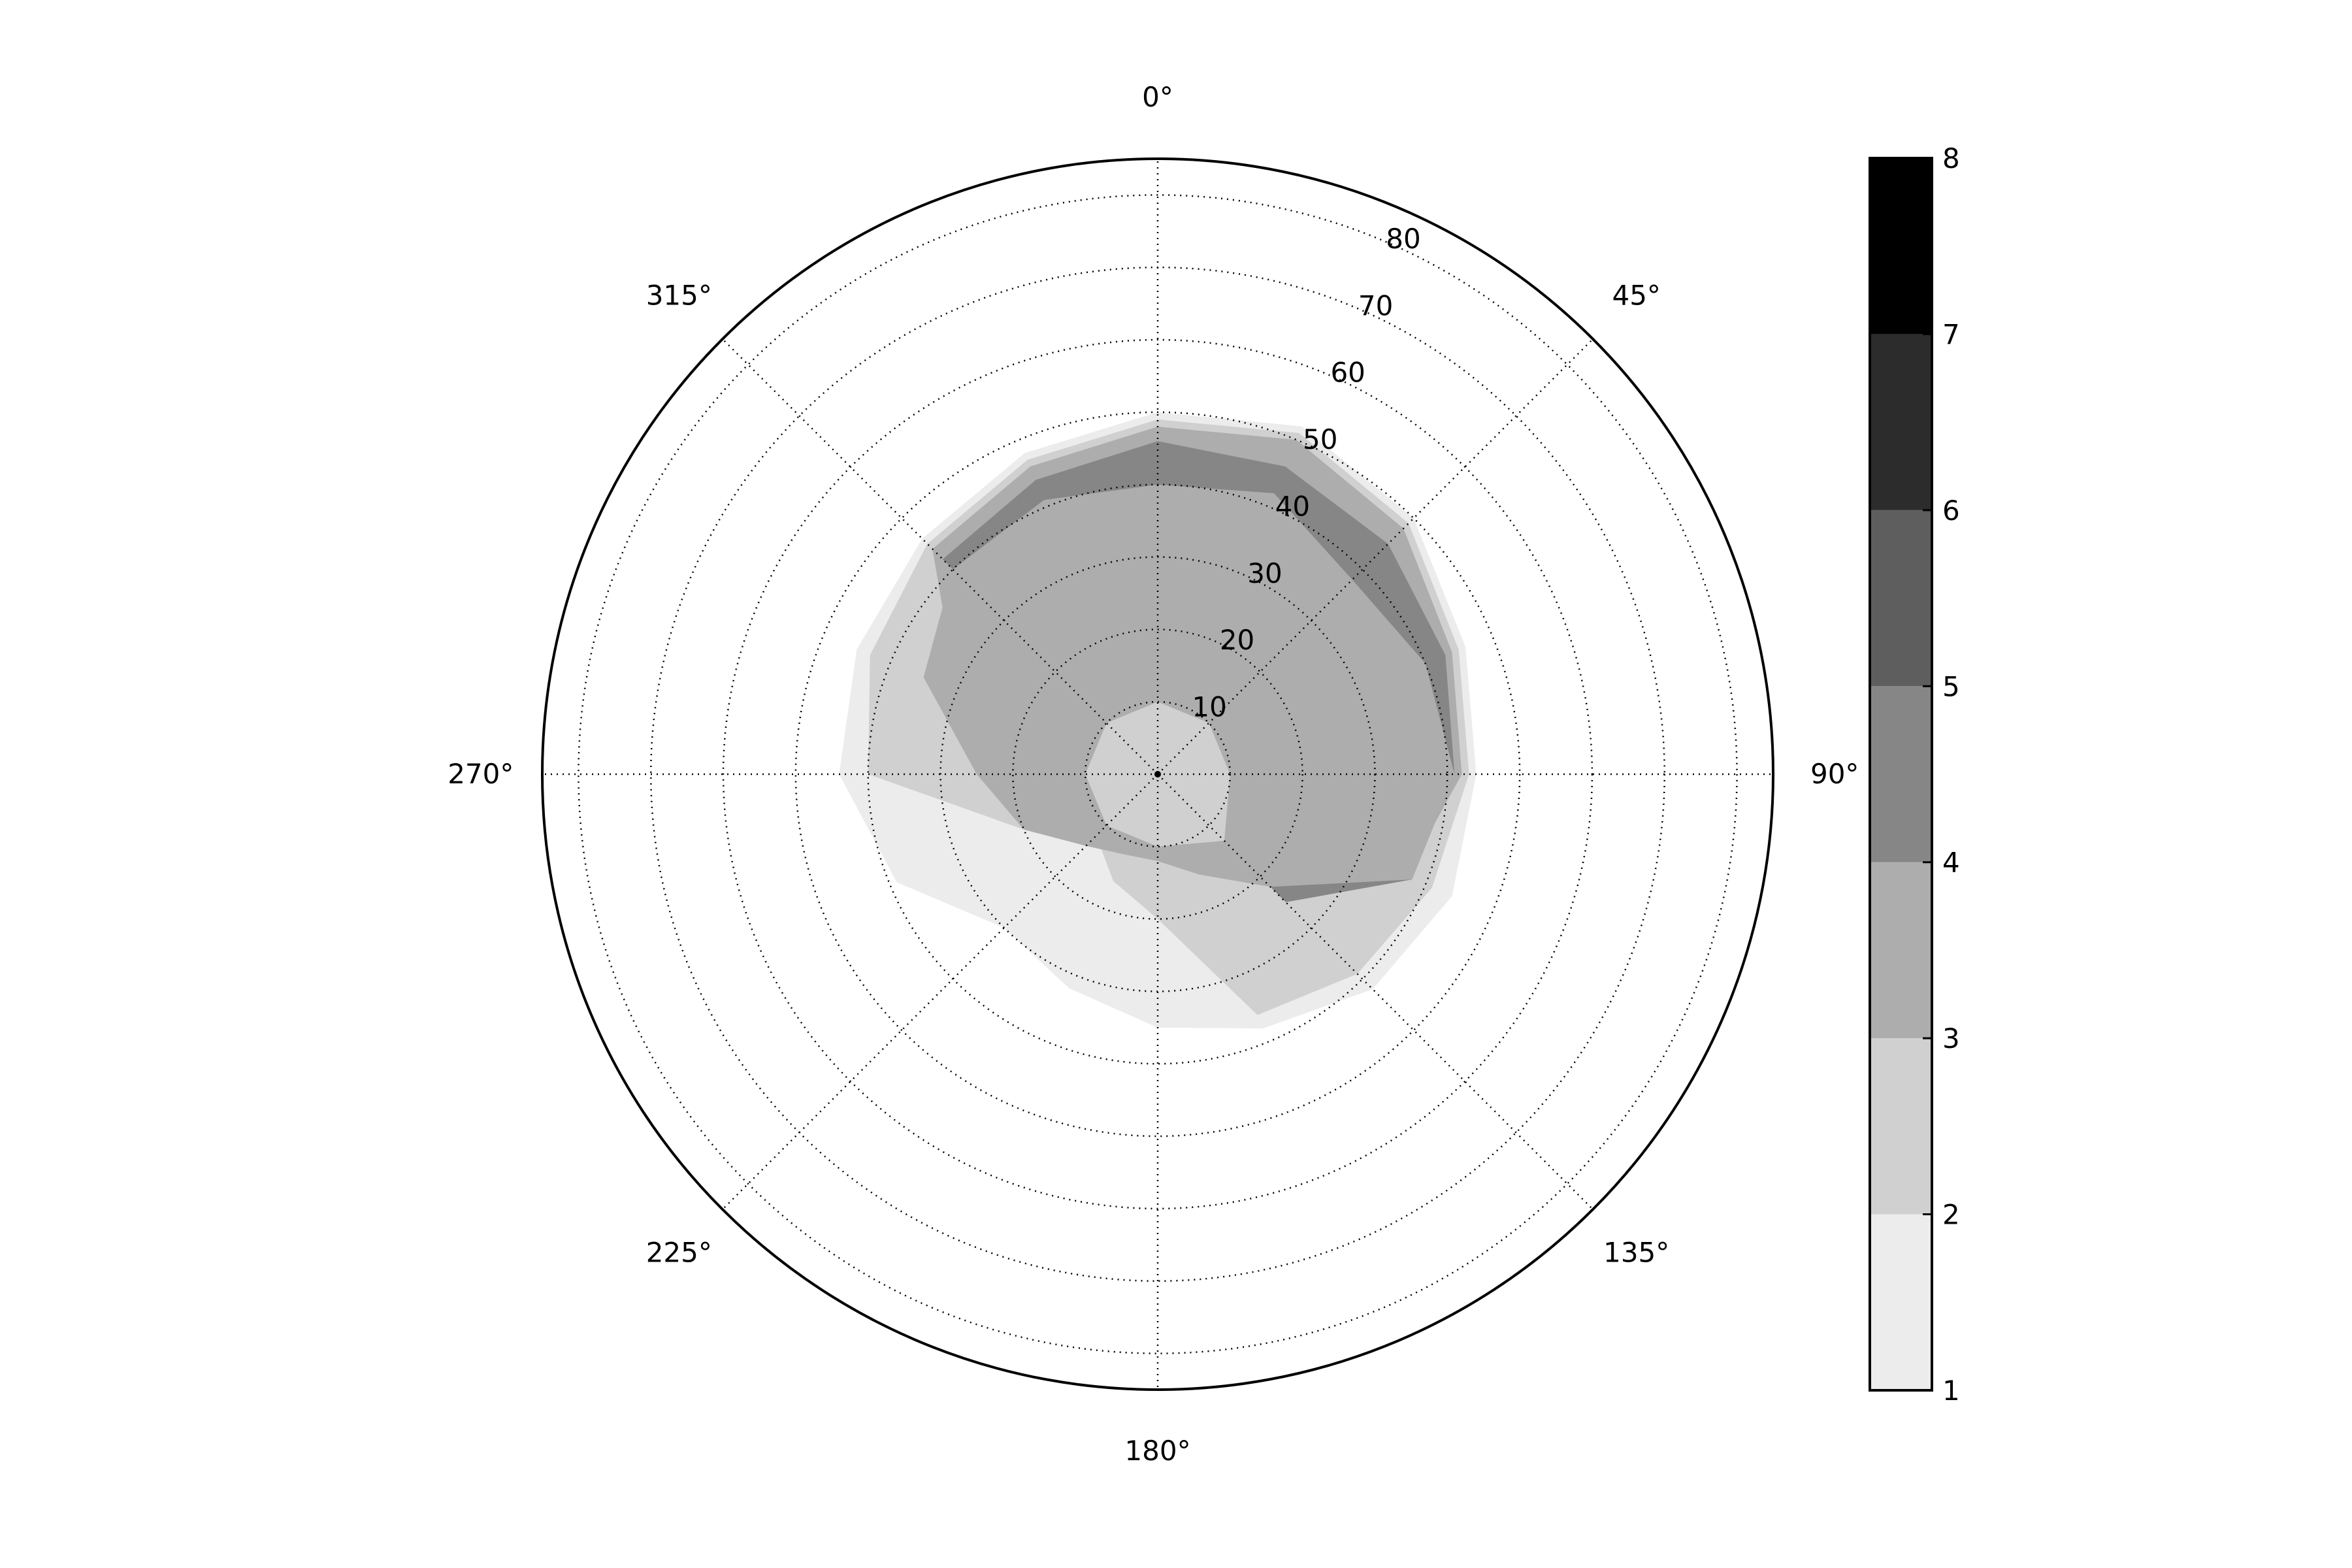  What do you see at coordinates (1951, 334) in the screenshot?
I see `colorbar-tick-label-7: 7` at bounding box center [1951, 334].